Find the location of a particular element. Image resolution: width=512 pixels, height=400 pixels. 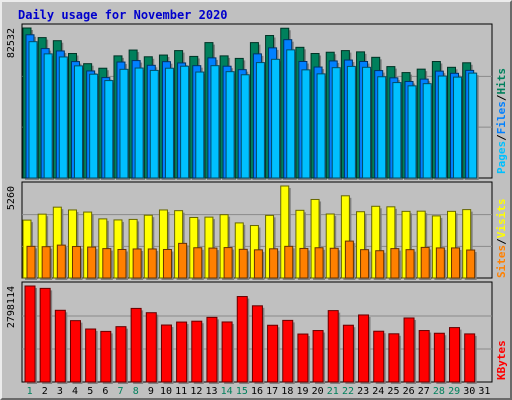

day-label-11: 11 is located at coordinates (181, 391).